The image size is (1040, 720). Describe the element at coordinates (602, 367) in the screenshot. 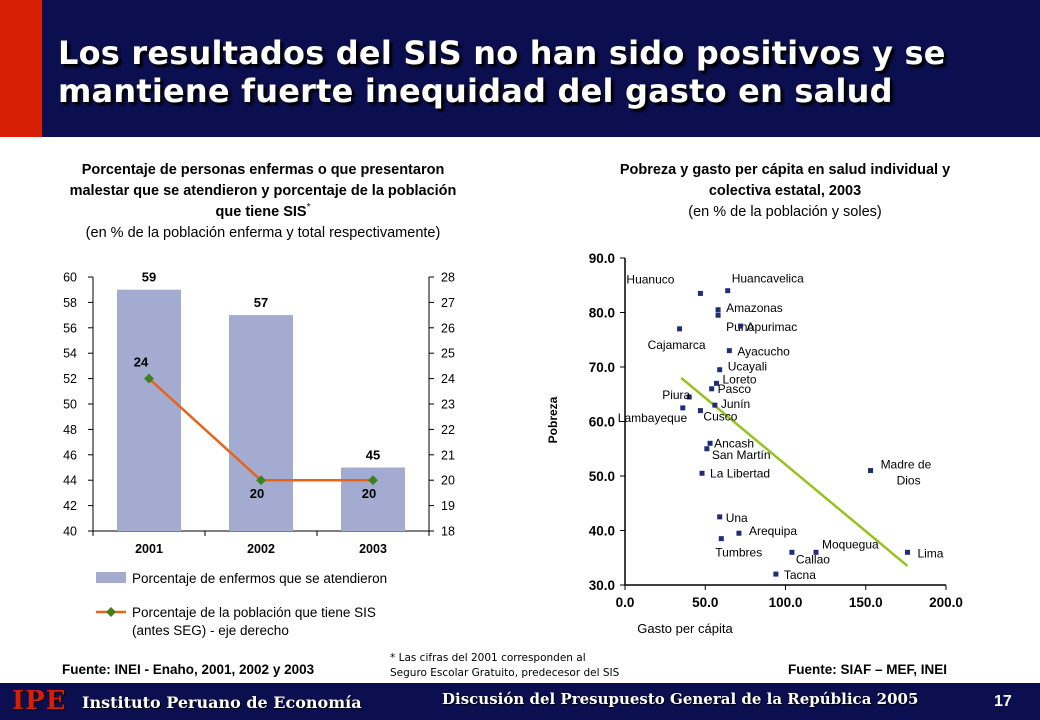

I see `scatter-y-tick-label: 70.0` at that location.